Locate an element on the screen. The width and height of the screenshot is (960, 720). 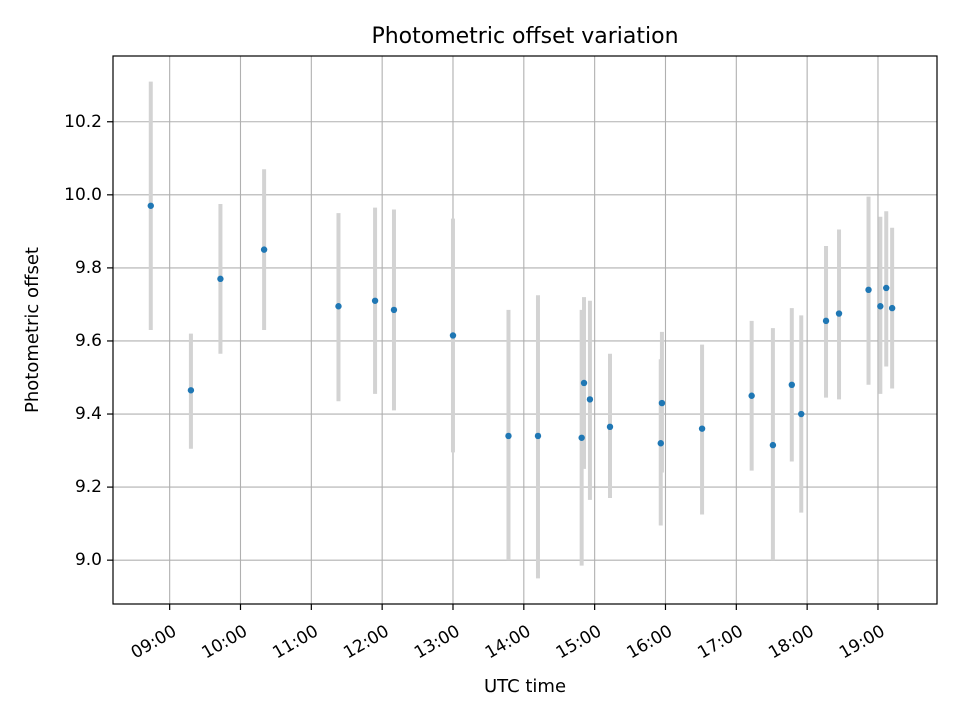
y-tick-label: 10.0 is located at coordinates (83, 195).